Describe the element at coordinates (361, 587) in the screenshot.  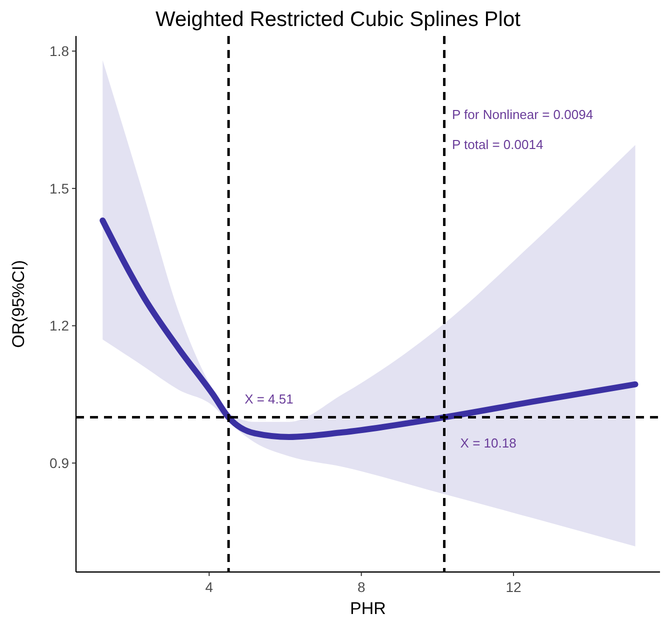
I see `x-tick-label: 8` at that location.